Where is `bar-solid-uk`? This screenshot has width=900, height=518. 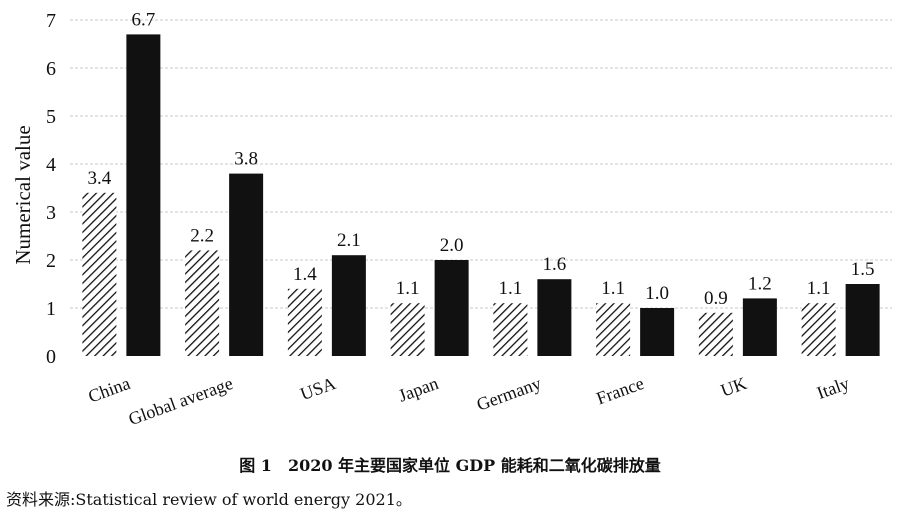 bar-solid-uk is located at coordinates (759, 327).